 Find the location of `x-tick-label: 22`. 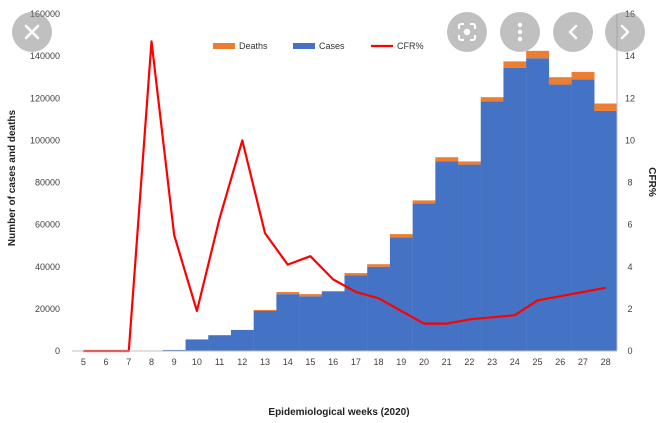

x-tick-label: 22 is located at coordinates (469, 362).